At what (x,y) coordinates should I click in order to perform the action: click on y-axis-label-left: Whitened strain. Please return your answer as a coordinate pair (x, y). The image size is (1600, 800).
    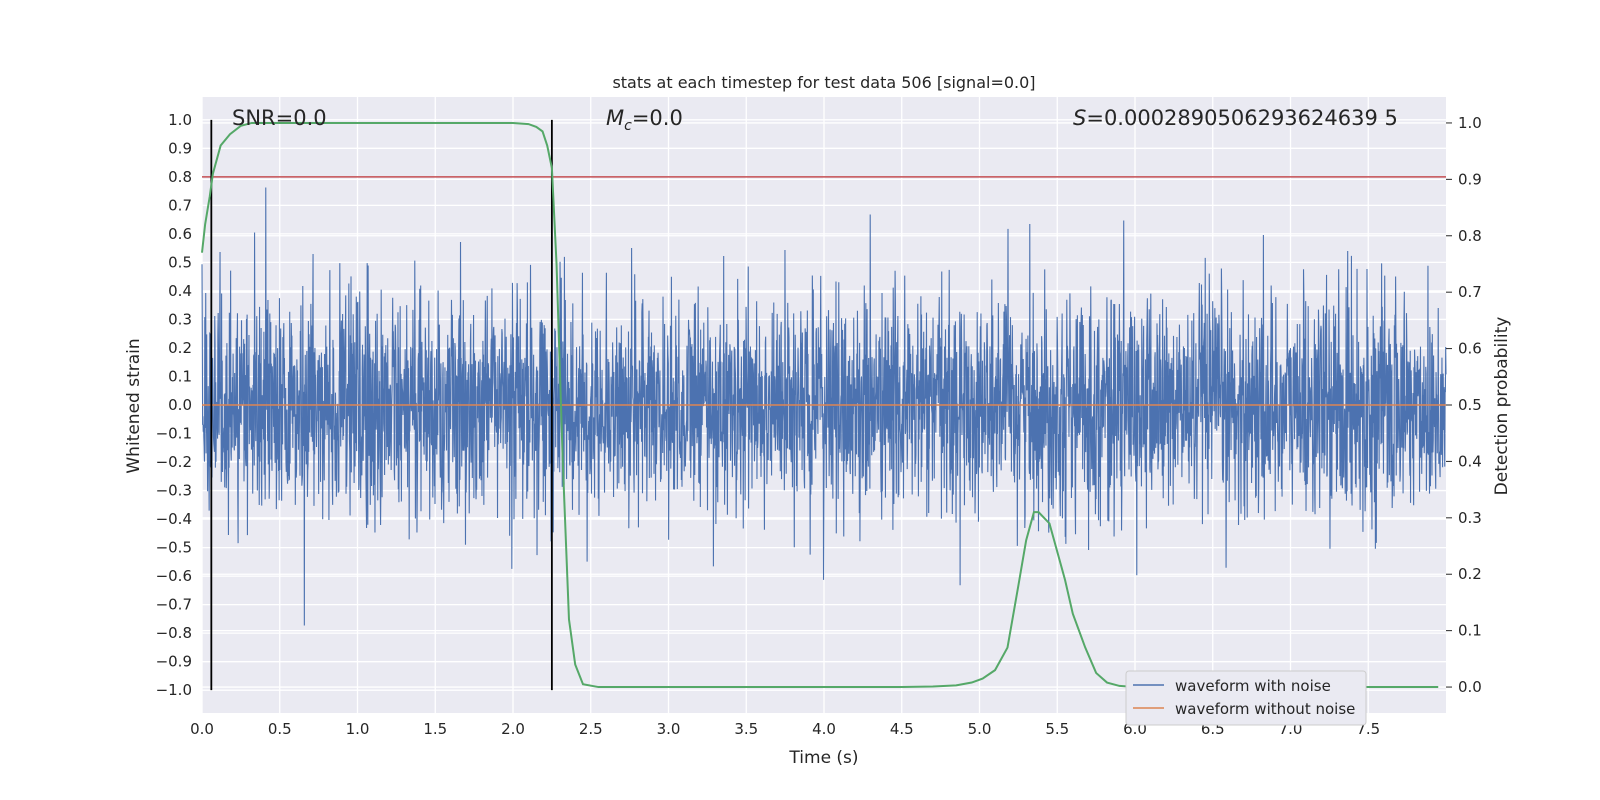
    Looking at the image, I should click on (134, 405).